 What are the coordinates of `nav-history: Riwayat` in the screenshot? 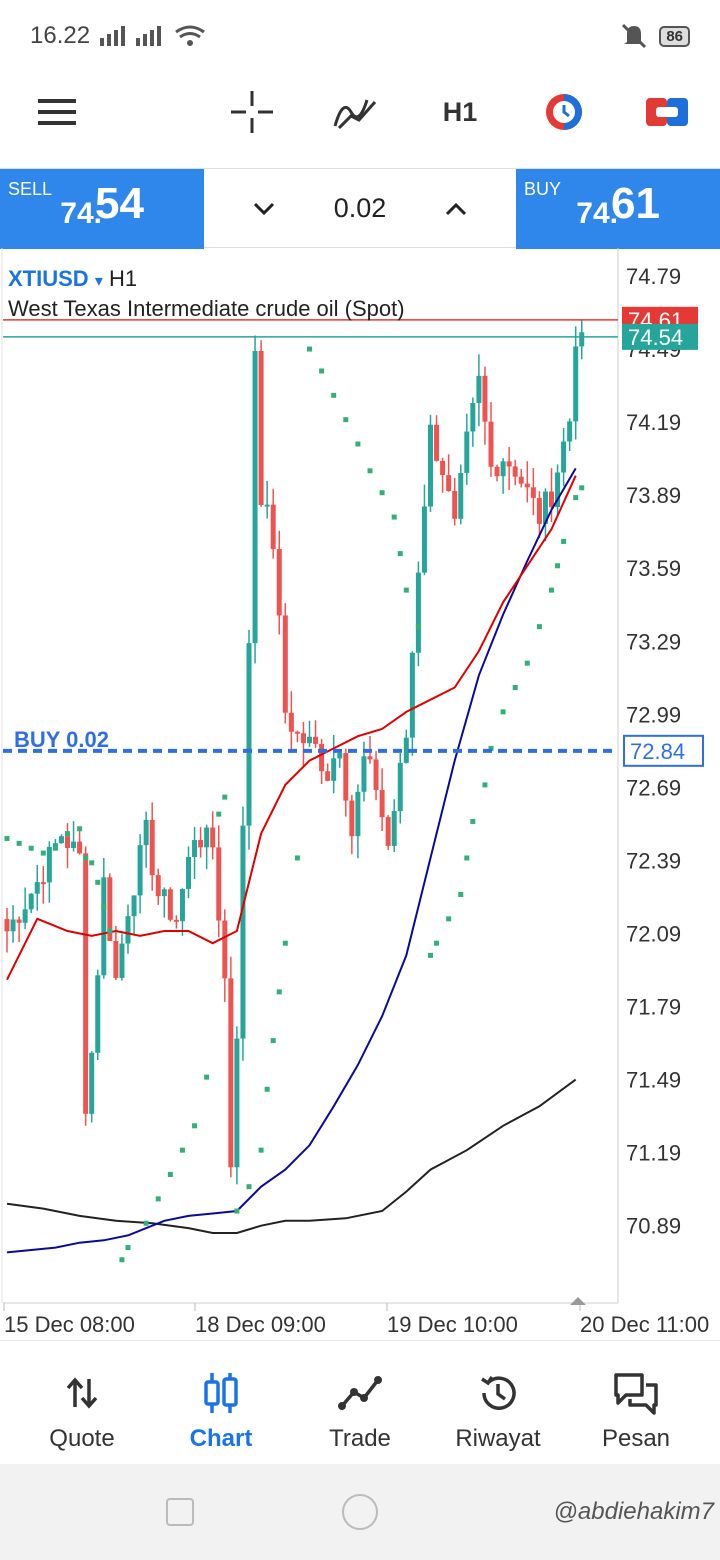 It's located at (498, 1403).